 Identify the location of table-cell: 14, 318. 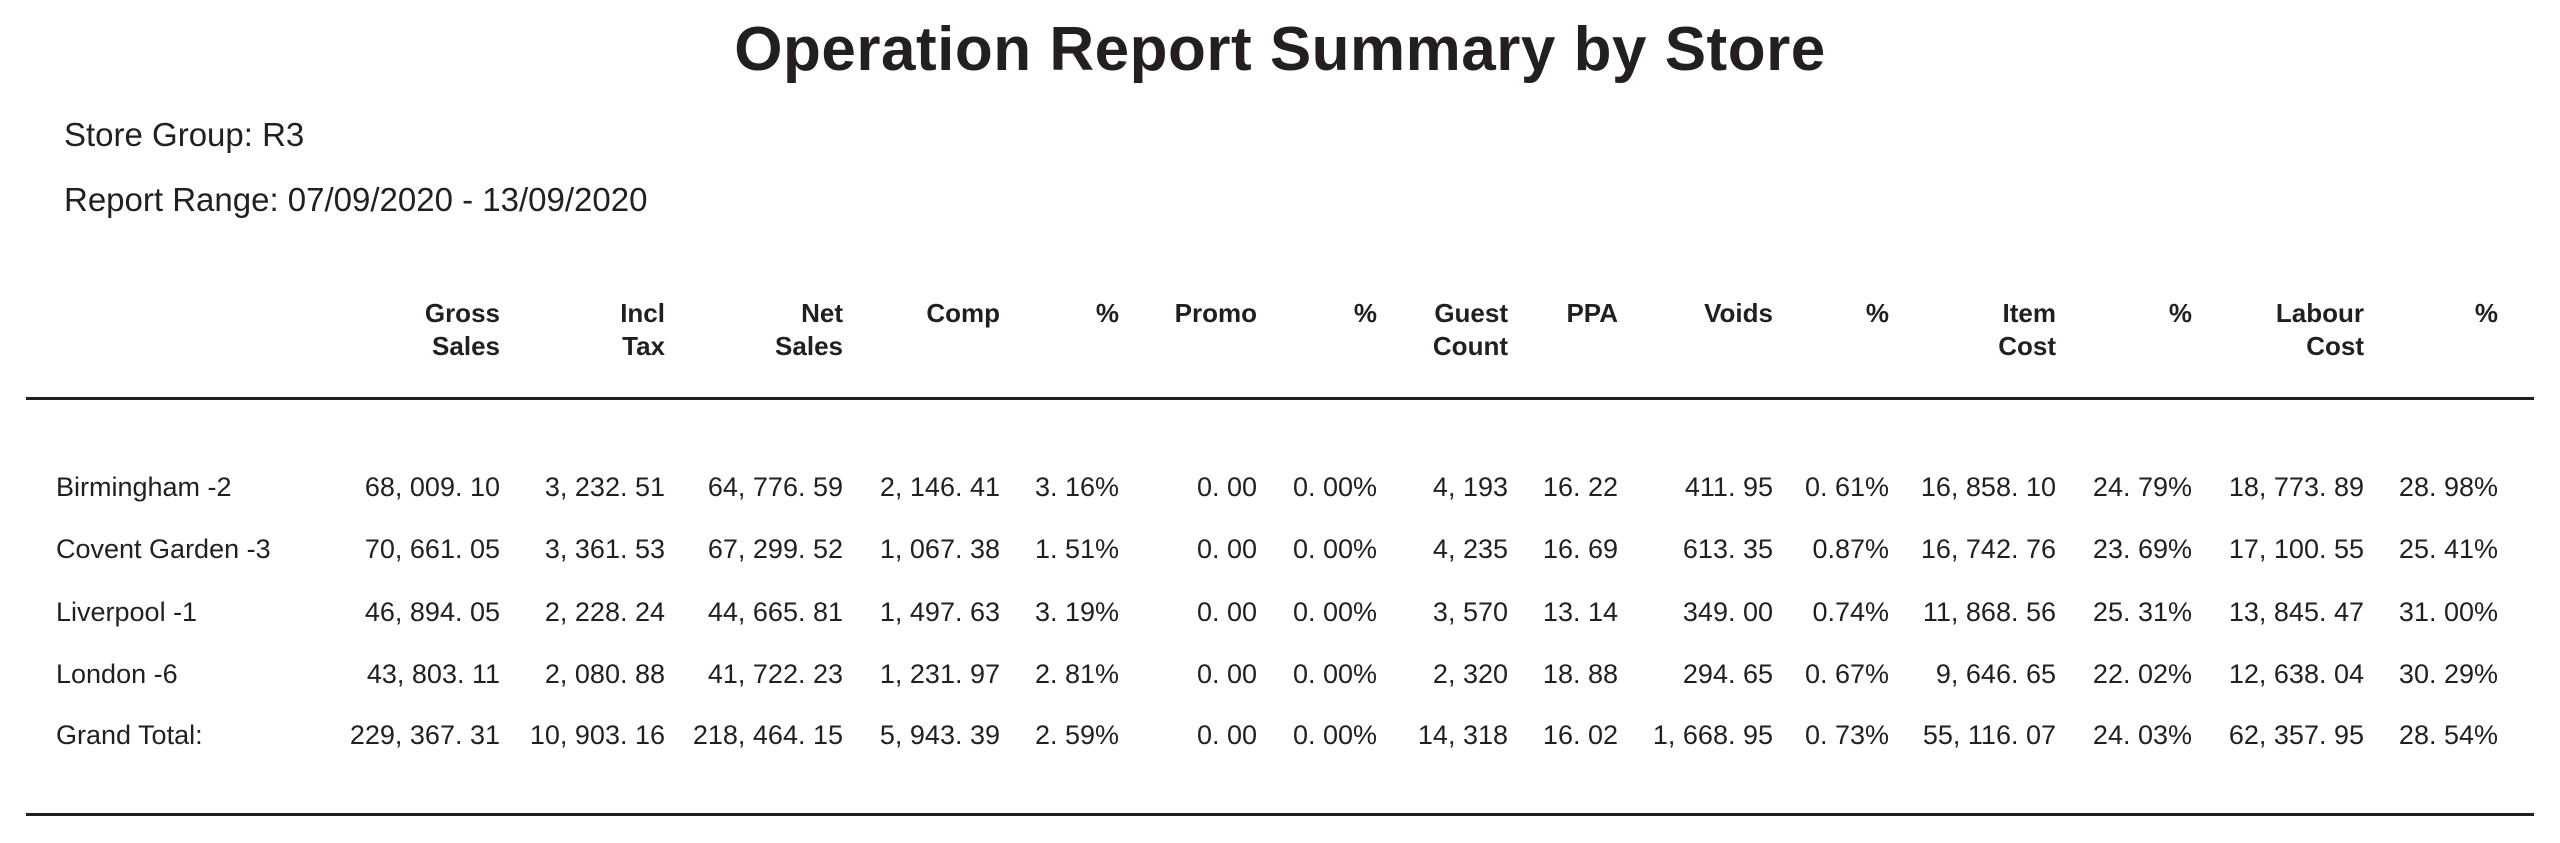
(1462, 735).